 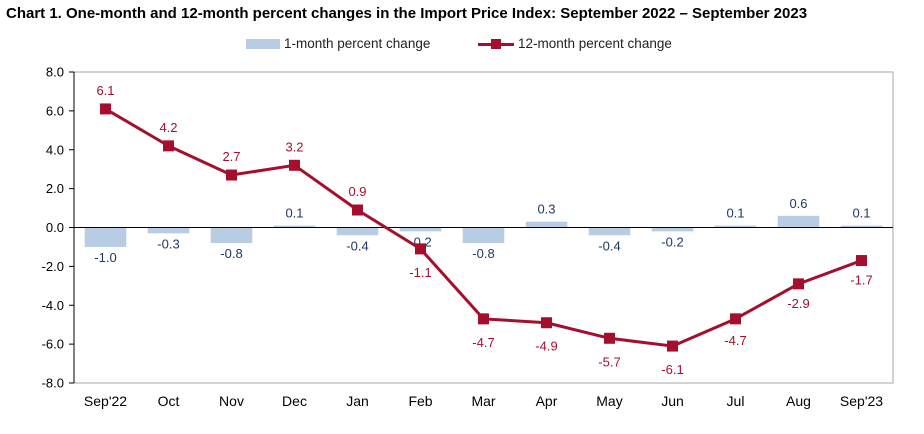 I want to click on y-tick-label: 6.0, so click(x=55, y=110).